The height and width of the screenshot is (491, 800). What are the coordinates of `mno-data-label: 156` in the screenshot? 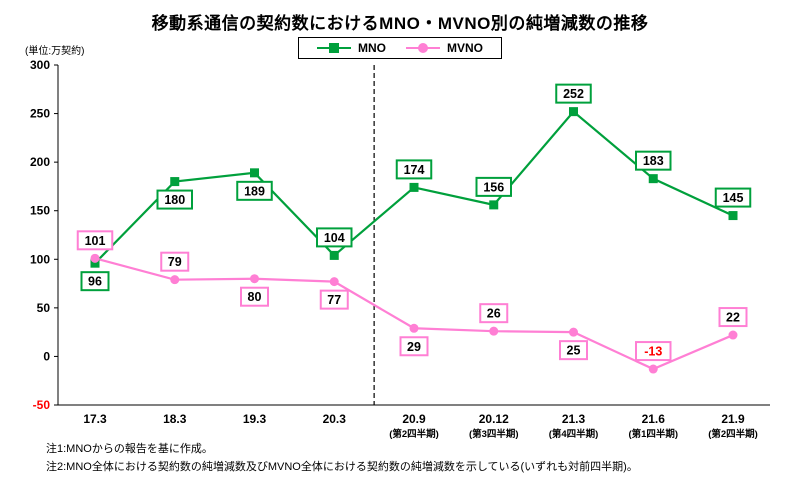 It's located at (493, 187).